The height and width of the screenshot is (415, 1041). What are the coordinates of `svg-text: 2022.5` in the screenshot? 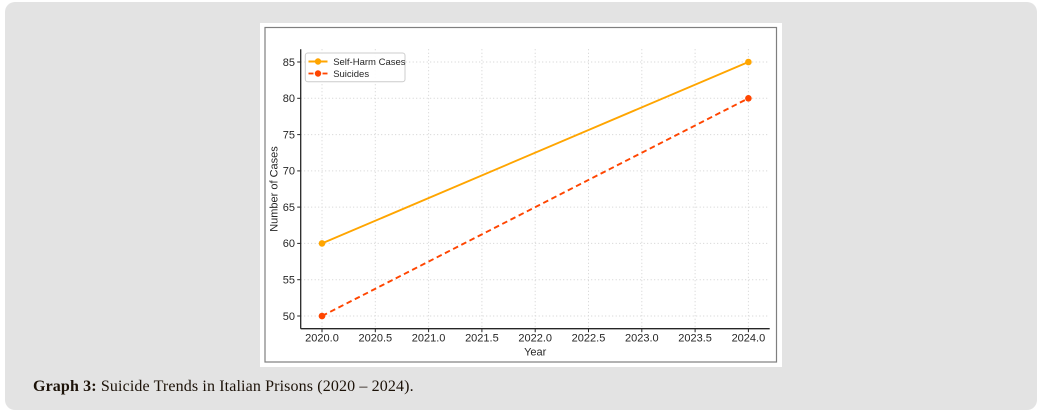 It's located at (589, 339).